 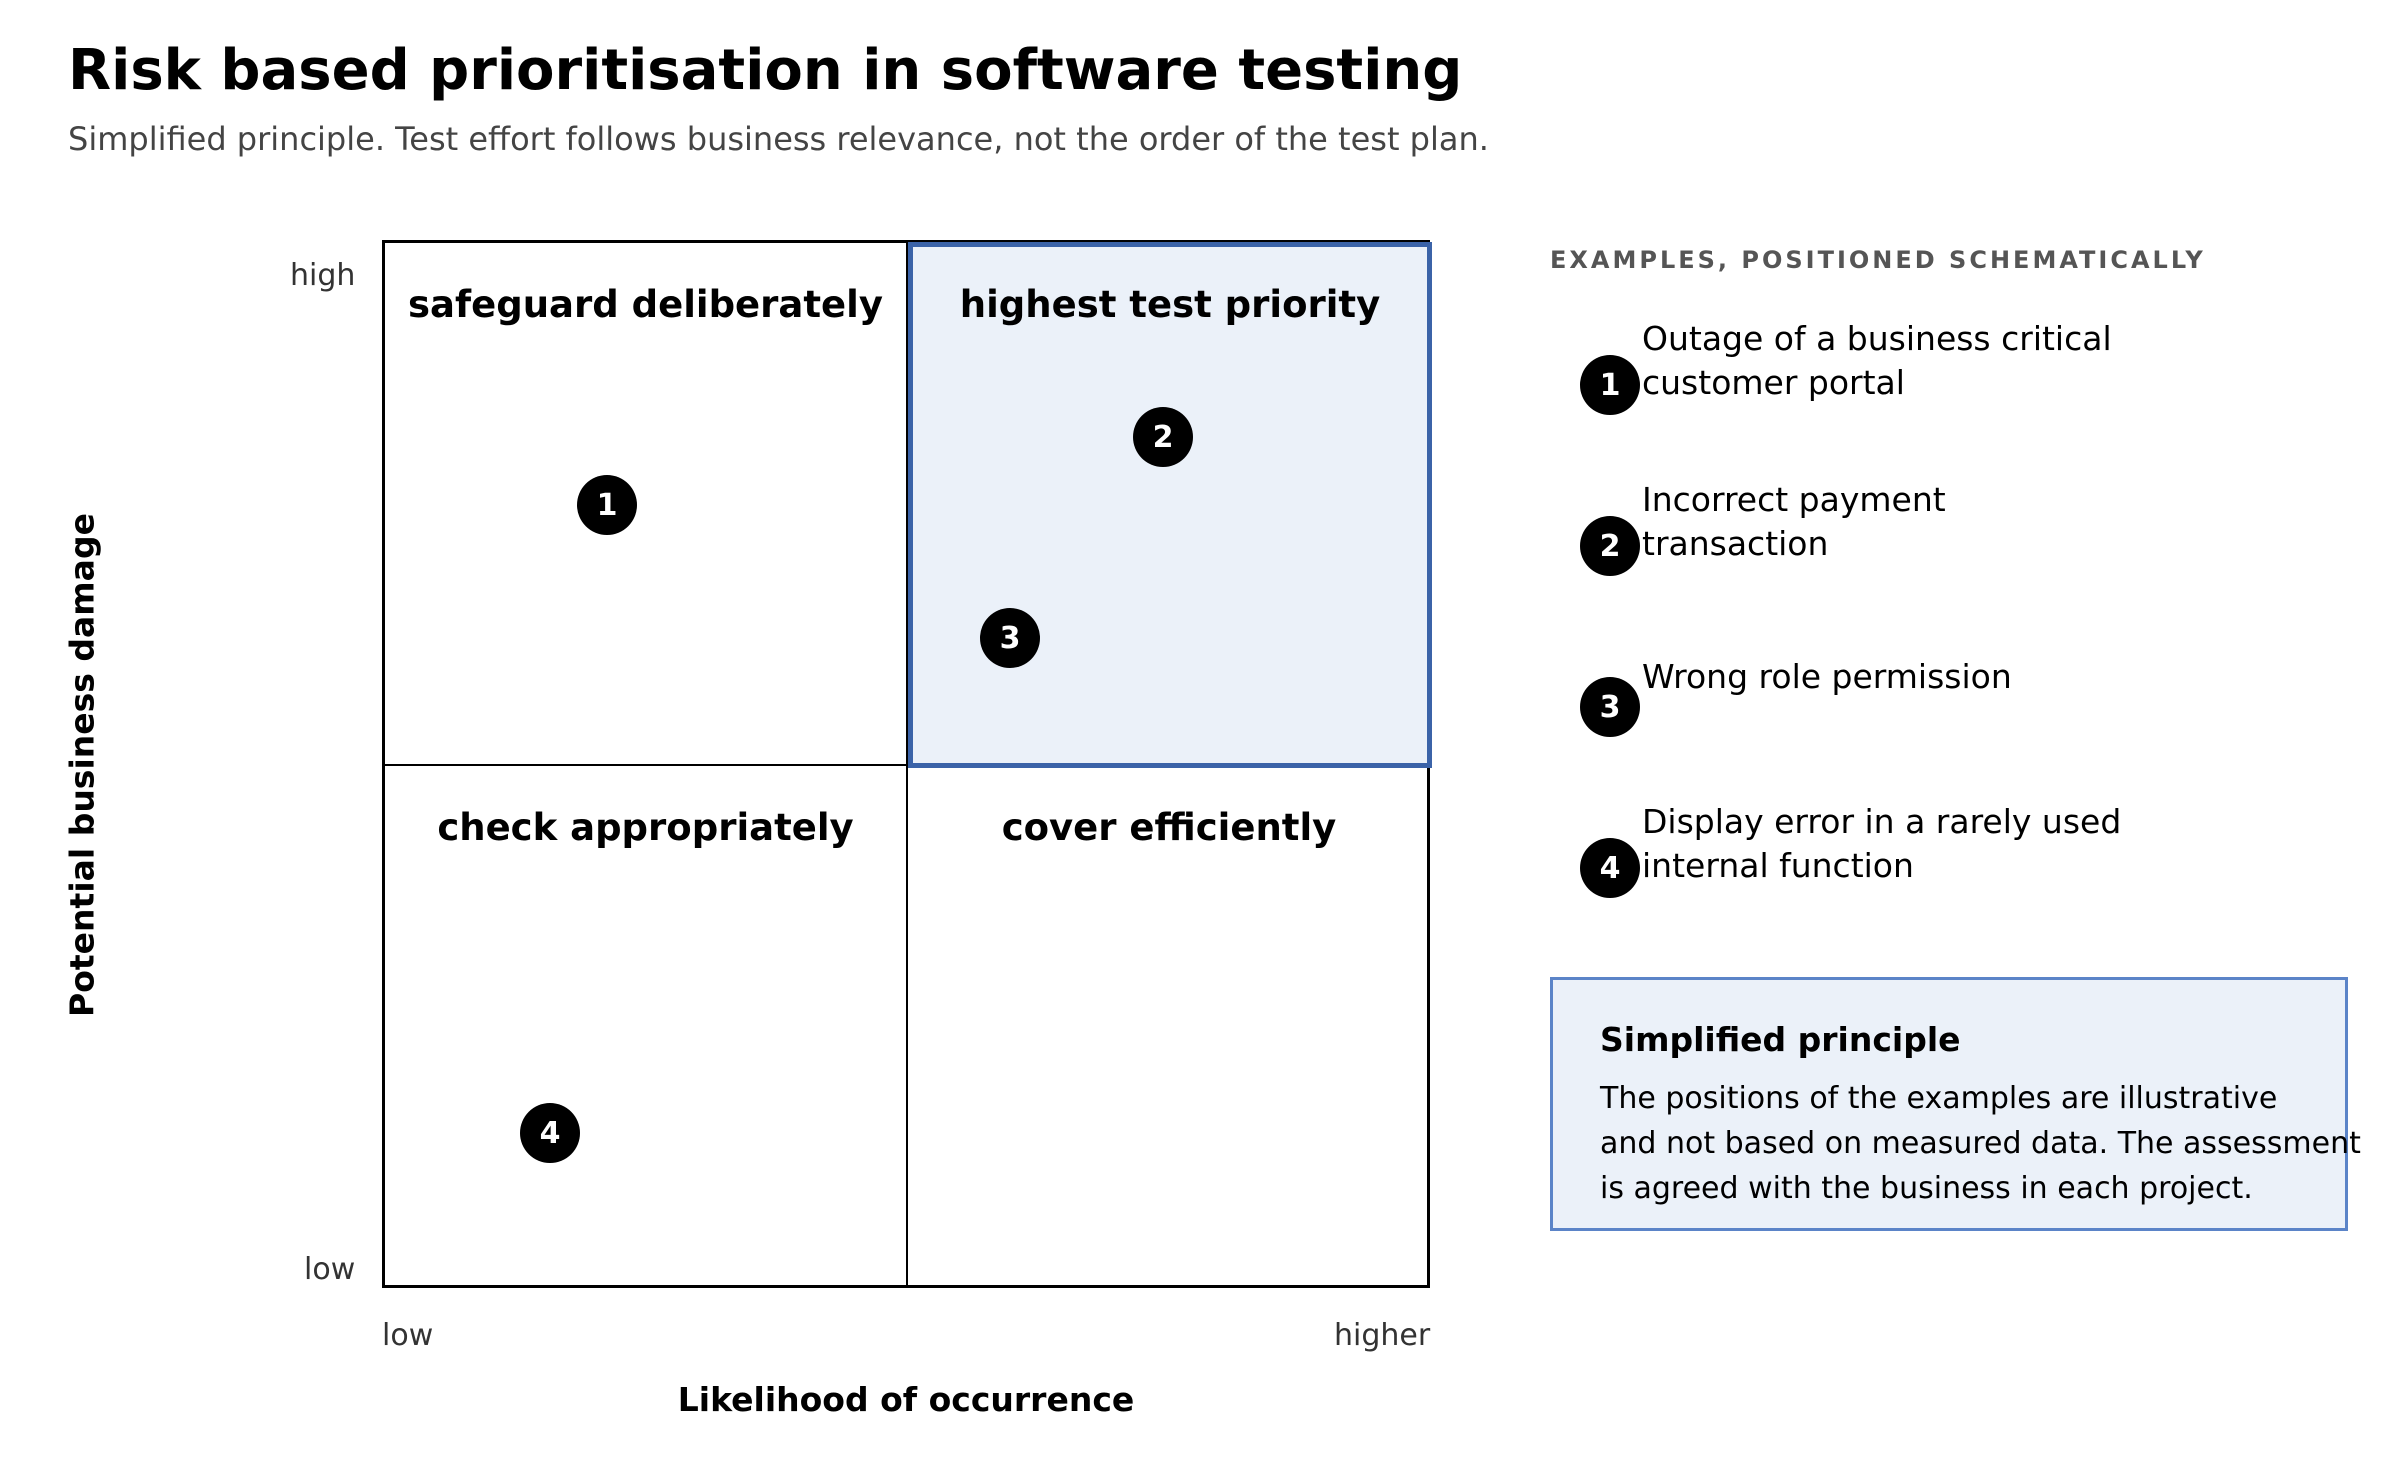 What do you see at coordinates (330, 1269) in the screenshot?
I see `y-tick-low: low` at bounding box center [330, 1269].